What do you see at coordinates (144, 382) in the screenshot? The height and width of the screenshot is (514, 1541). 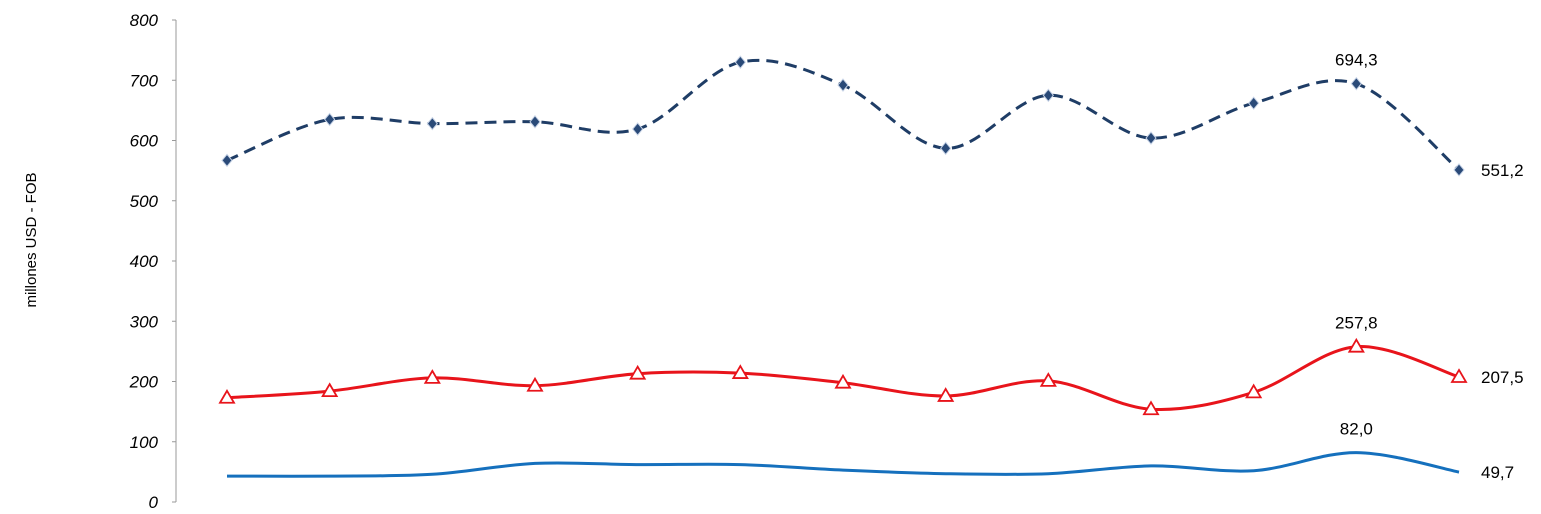 I see `y-tick-label: 200` at bounding box center [144, 382].